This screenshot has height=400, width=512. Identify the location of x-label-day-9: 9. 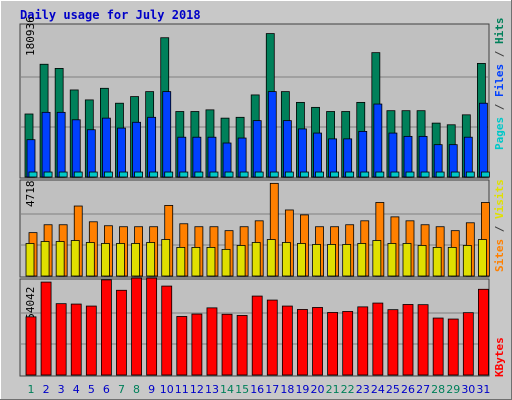
(151, 389).